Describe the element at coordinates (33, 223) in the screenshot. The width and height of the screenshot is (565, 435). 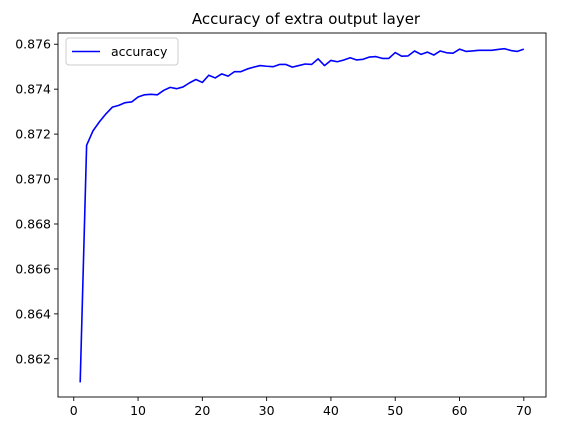
I see `y-tick-label: 0.868` at that location.